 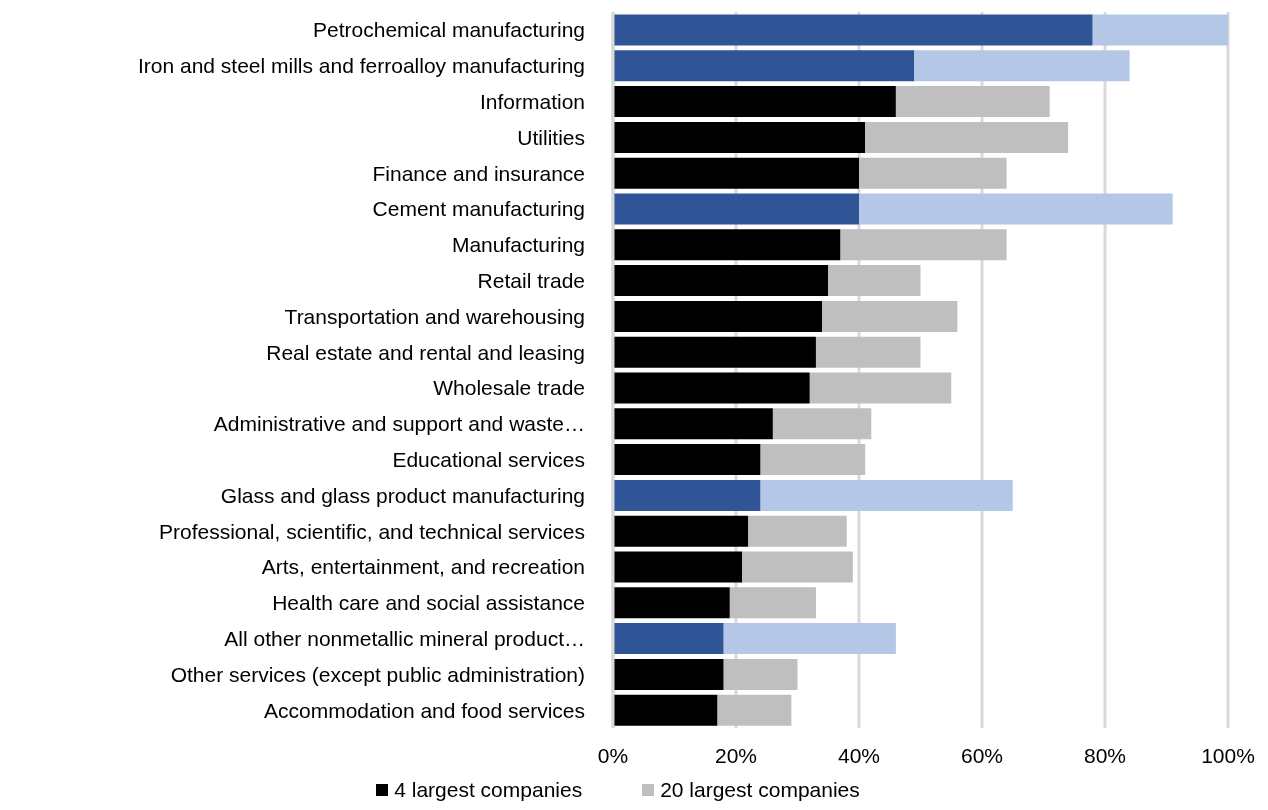 What do you see at coordinates (531, 280) in the screenshot?
I see `y-tick-label: Retail trade` at bounding box center [531, 280].